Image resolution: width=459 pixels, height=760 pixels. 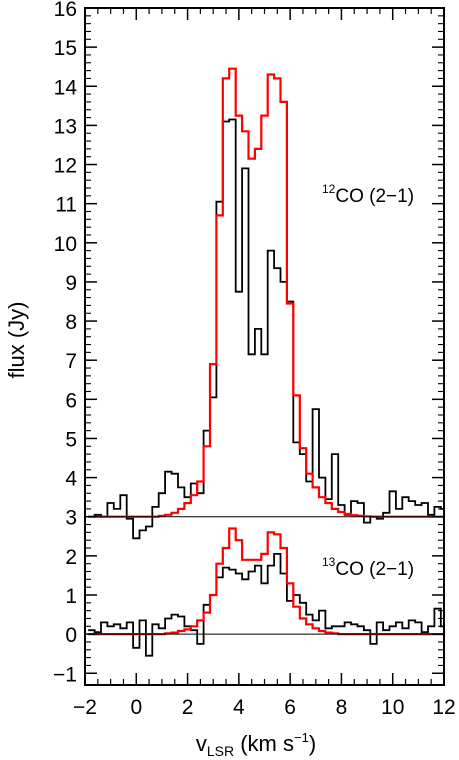 What do you see at coordinates (443, 707) in the screenshot?
I see `x-tick-label: 12` at bounding box center [443, 707].